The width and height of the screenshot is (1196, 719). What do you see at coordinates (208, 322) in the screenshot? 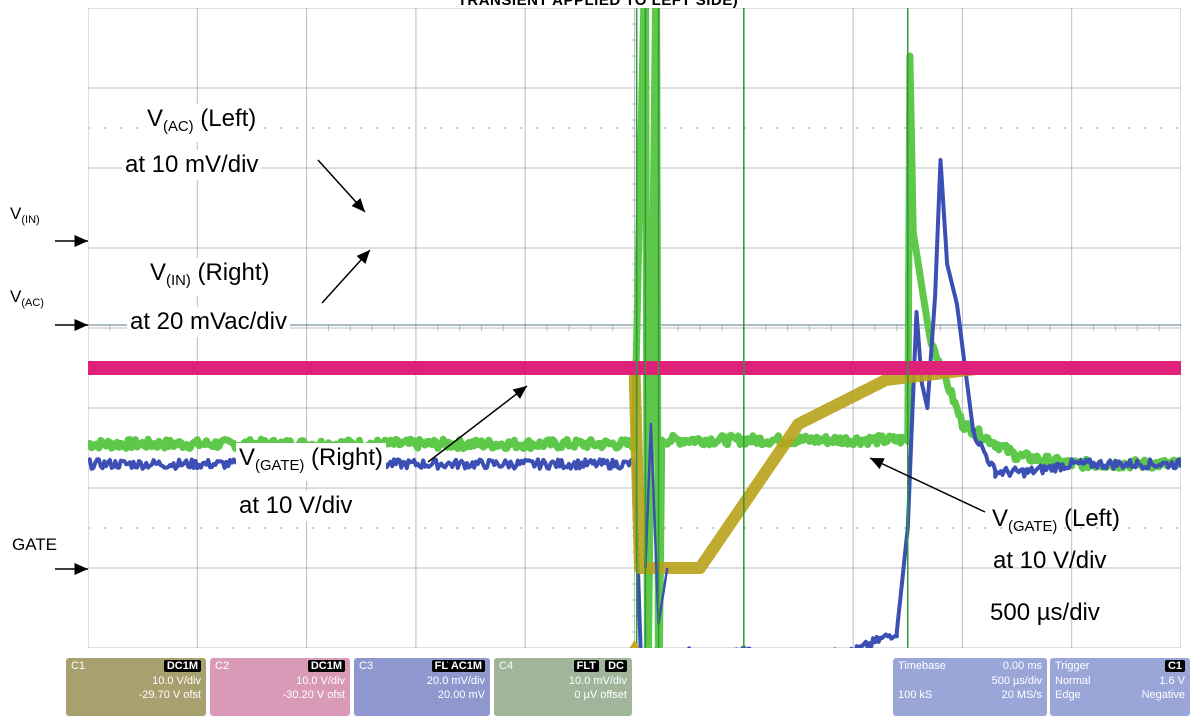
I see `vin-right-scale: at 20 mVac/div` at bounding box center [208, 322].